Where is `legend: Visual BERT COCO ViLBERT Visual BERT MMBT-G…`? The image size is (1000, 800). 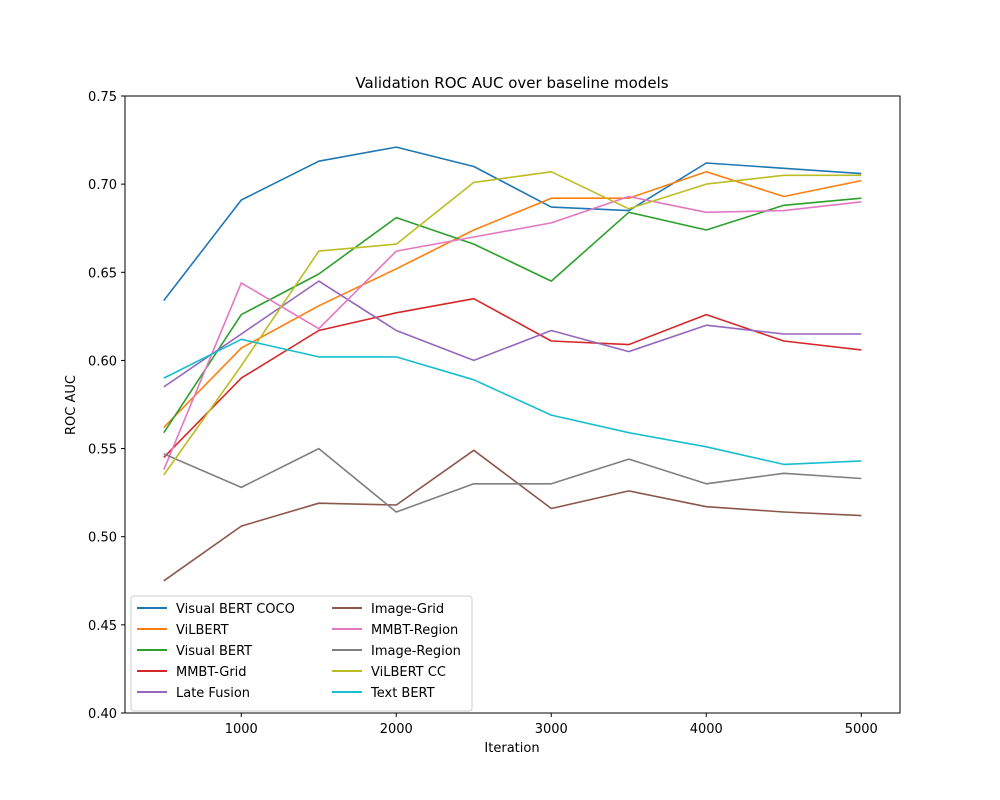 legend: Visual BERT COCO ViLBERT Visual BERT MMBT-G… is located at coordinates (301, 653).